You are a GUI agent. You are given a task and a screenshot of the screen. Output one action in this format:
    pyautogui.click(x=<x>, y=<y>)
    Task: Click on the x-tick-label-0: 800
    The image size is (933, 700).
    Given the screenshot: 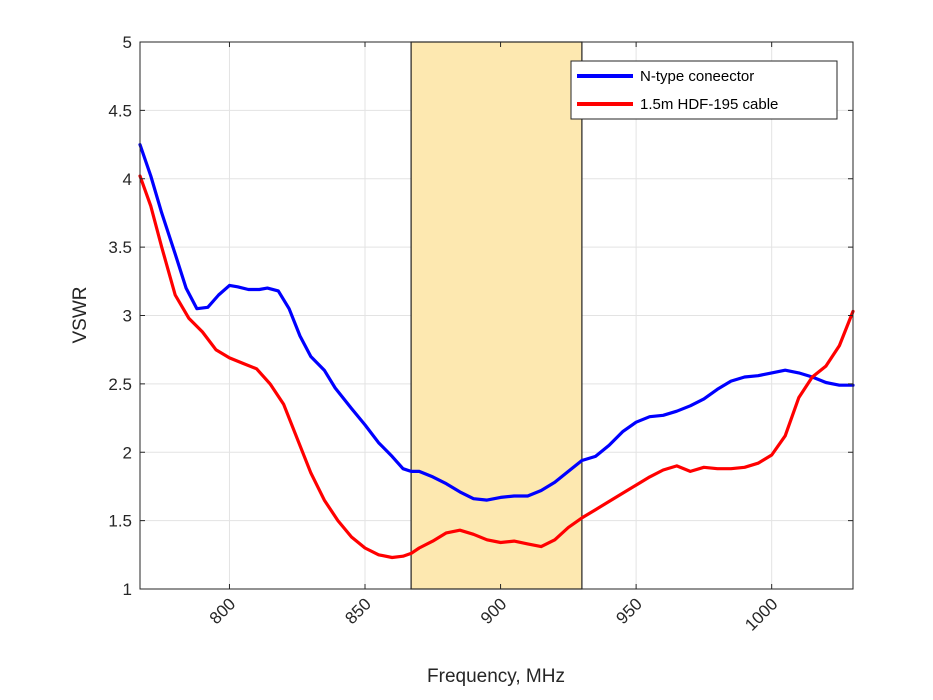 What is the action you would take?
    pyautogui.click(x=222, y=610)
    